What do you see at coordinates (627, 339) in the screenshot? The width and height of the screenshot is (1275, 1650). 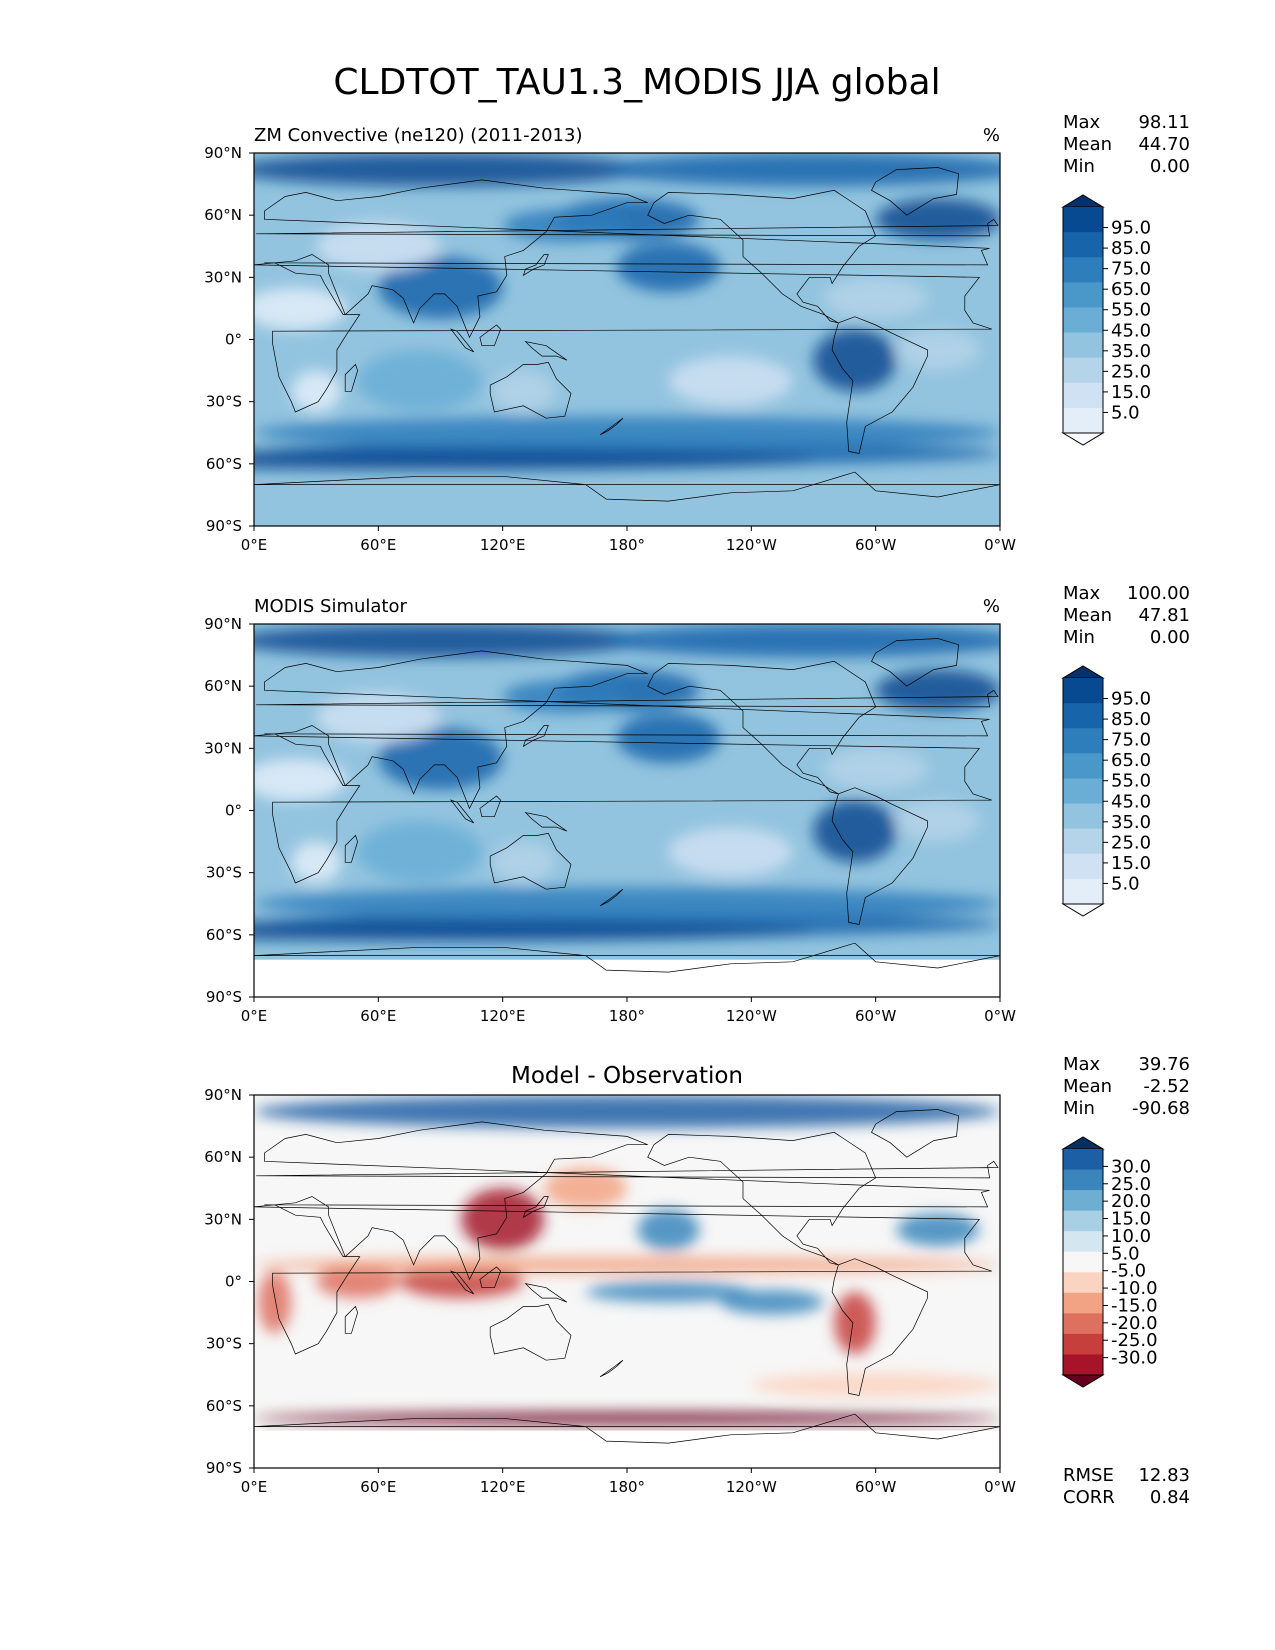 I see `map-field-test` at bounding box center [627, 339].